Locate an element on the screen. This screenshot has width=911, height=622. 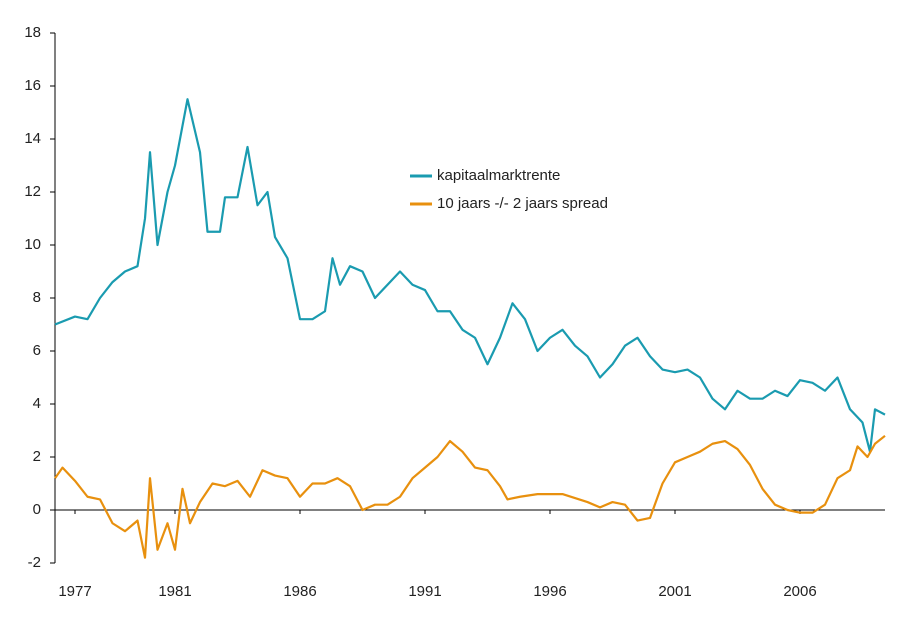
y-tick-label: 6 is located at coordinates (37, 350).